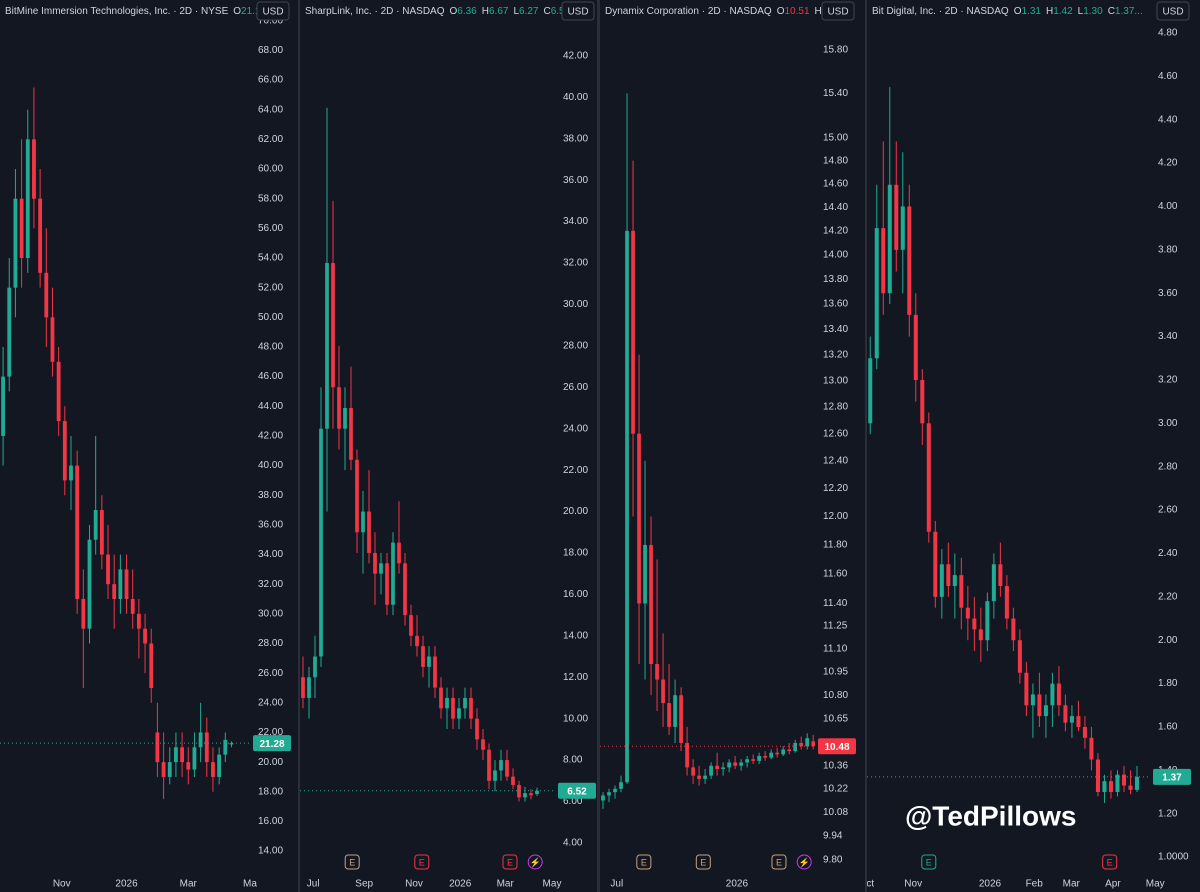 Image resolution: width=1200 pixels, height=892 pixels. Describe the element at coordinates (253, 11) in the screenshot. I see `legend-value: 21.19` at that location.